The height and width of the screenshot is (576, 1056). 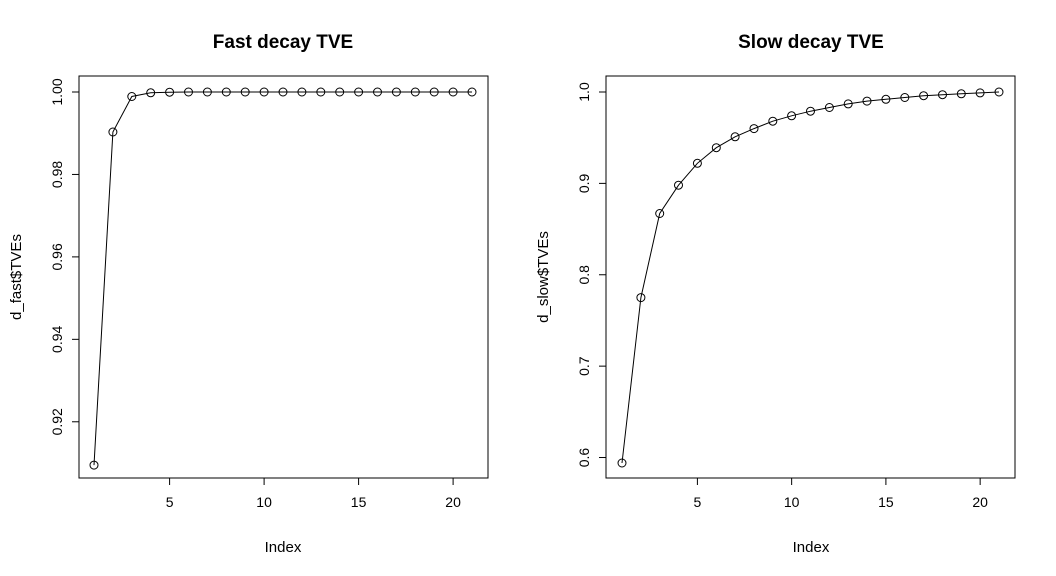 I want to click on y-axis: 0.92 0.94 0.96 0.98 1.00, so click(x=64, y=256).